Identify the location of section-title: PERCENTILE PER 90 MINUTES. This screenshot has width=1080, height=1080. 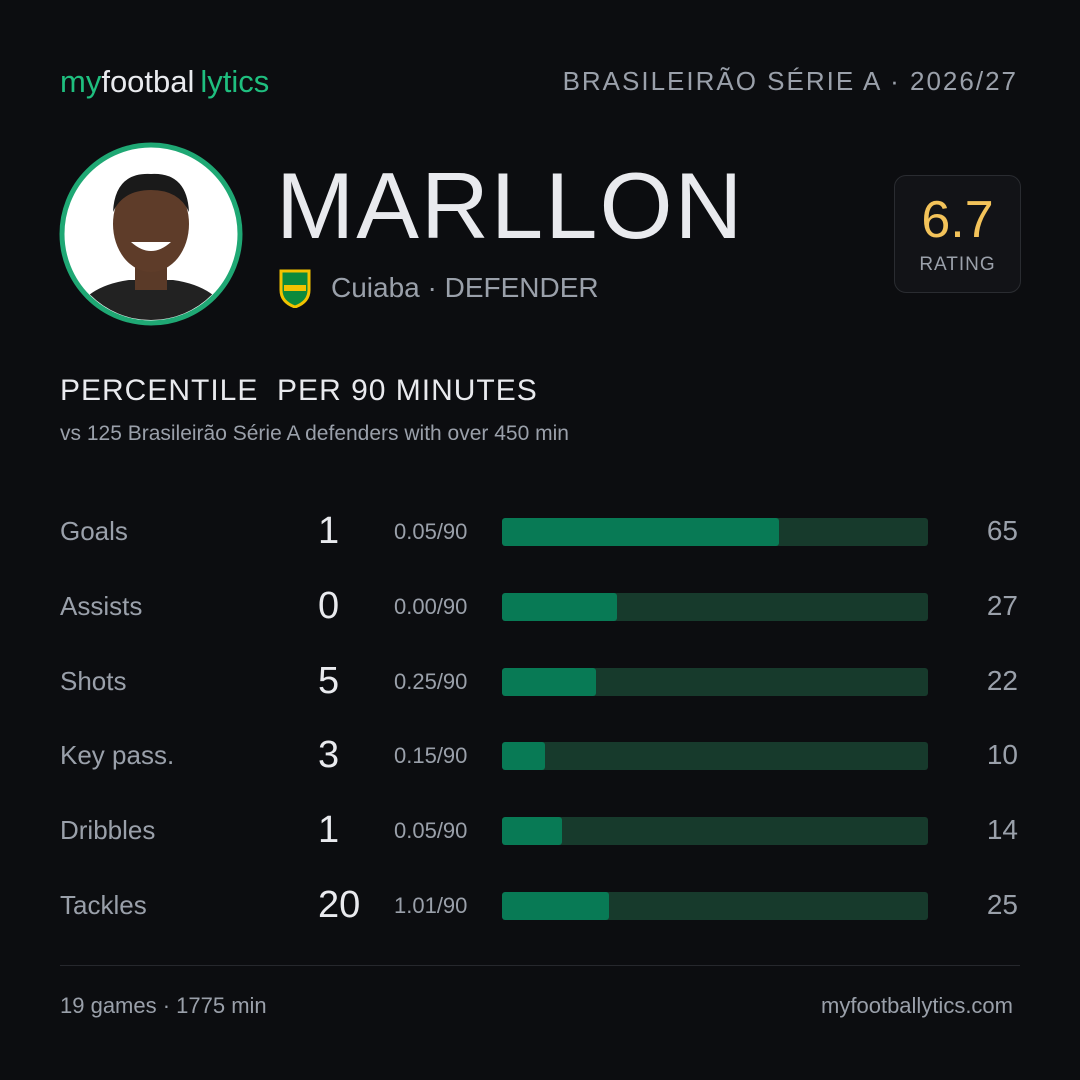
(299, 390).